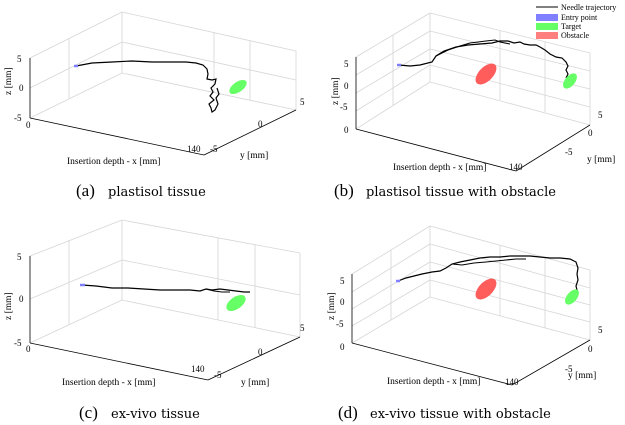  What do you see at coordinates (340, 324) in the screenshot?
I see `panel-d-z-tick-3: -5` at bounding box center [340, 324].